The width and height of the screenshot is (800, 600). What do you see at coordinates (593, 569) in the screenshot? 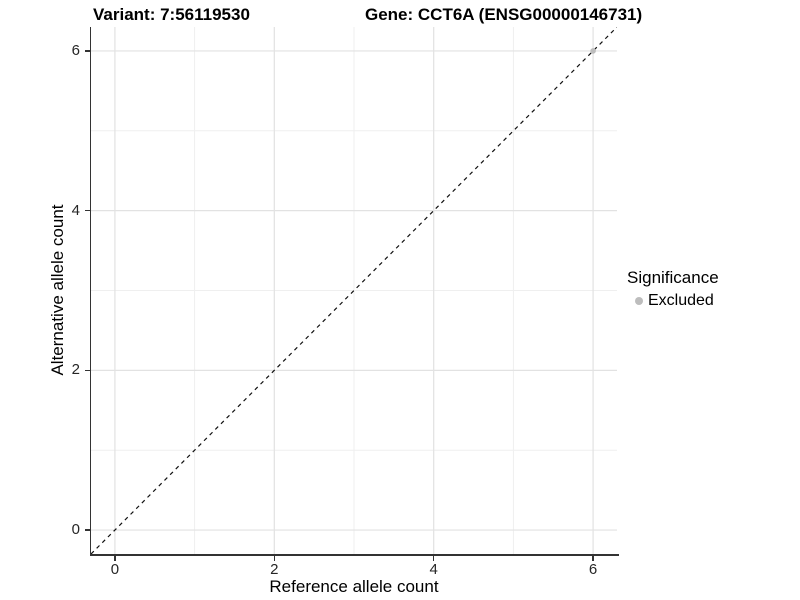
I see `x-tick-label: 6` at bounding box center [593, 569].